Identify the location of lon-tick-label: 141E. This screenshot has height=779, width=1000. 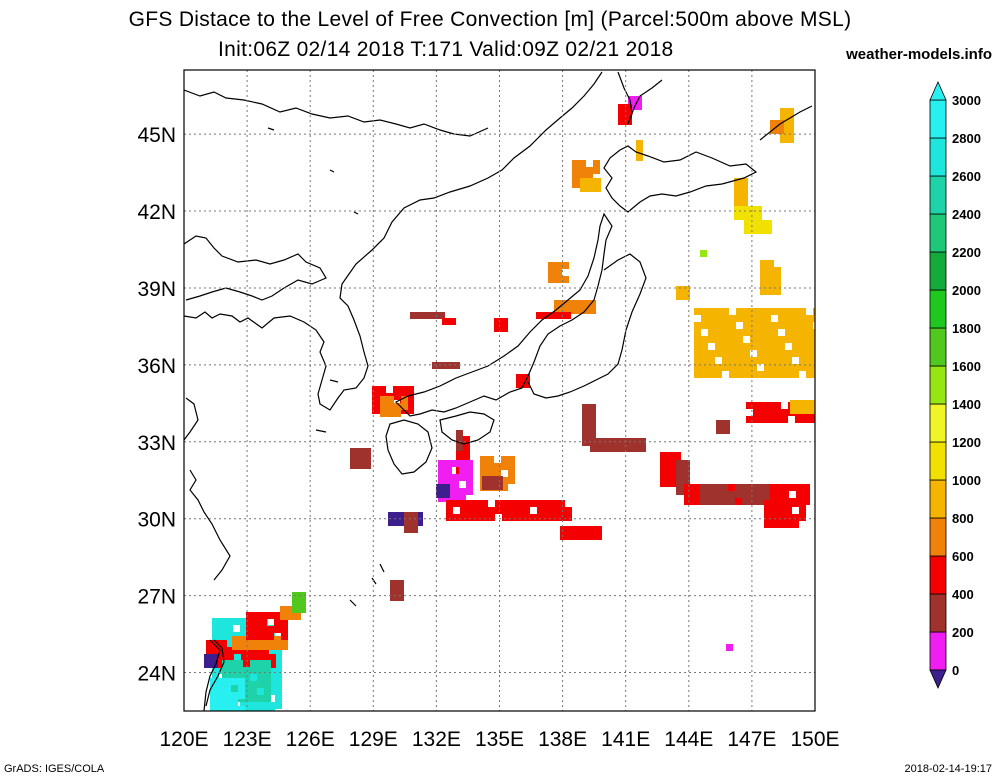
(625, 739).